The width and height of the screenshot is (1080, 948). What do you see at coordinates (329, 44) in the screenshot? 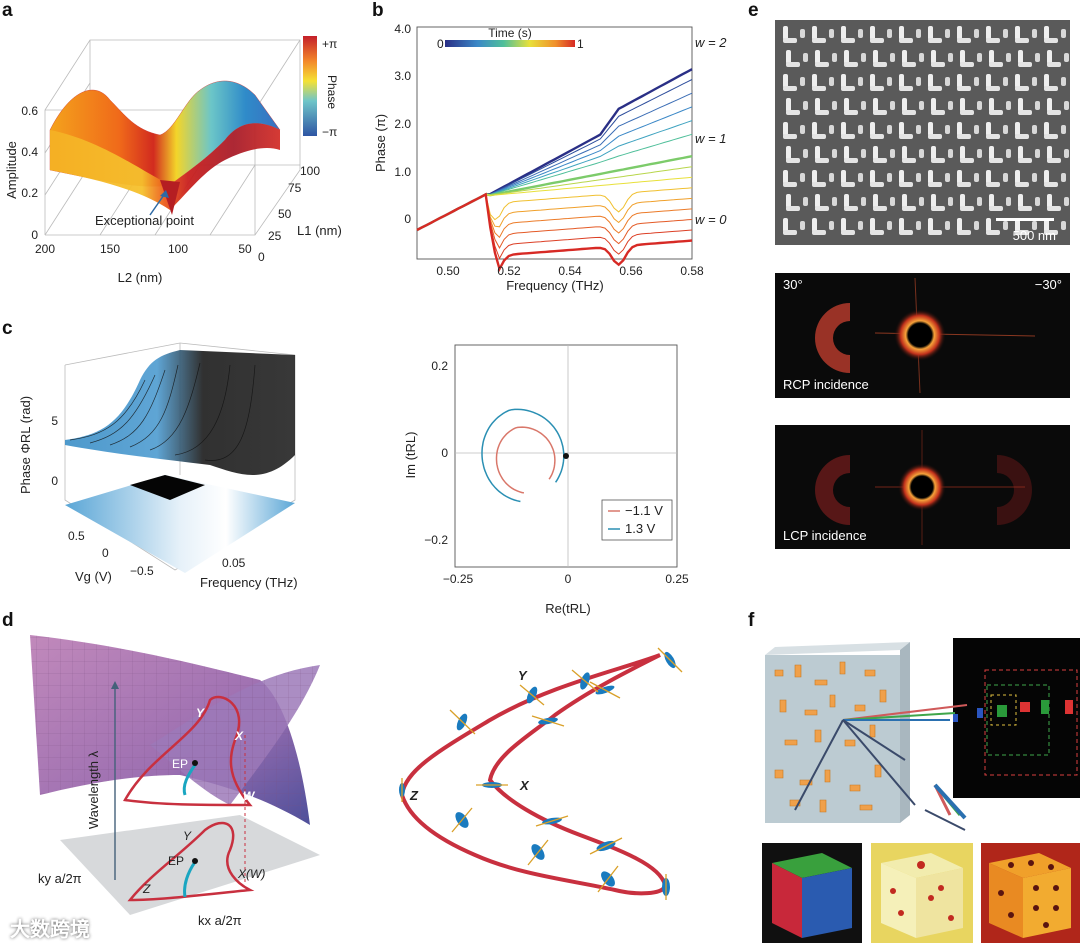
I see `a-colorbar-top: +π` at bounding box center [329, 44].